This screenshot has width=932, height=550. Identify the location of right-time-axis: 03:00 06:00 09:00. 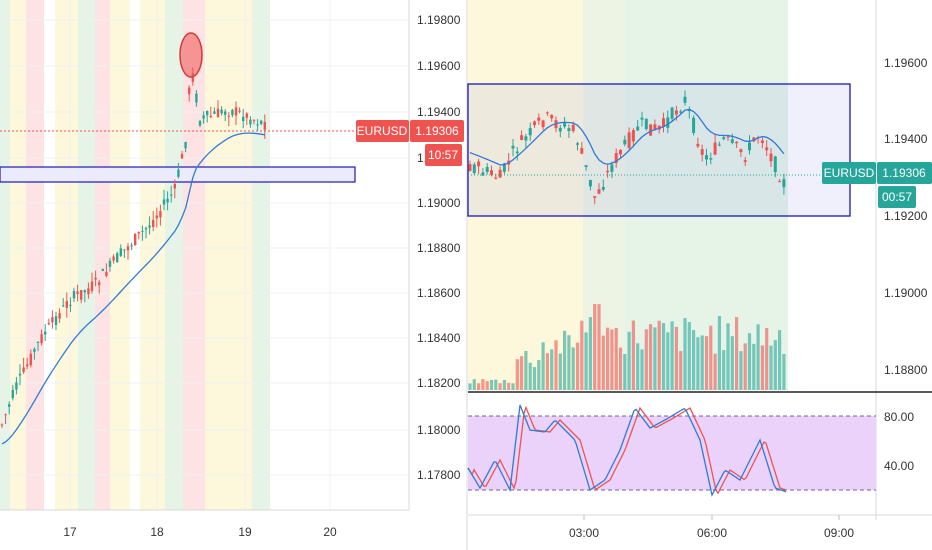
(711, 527).